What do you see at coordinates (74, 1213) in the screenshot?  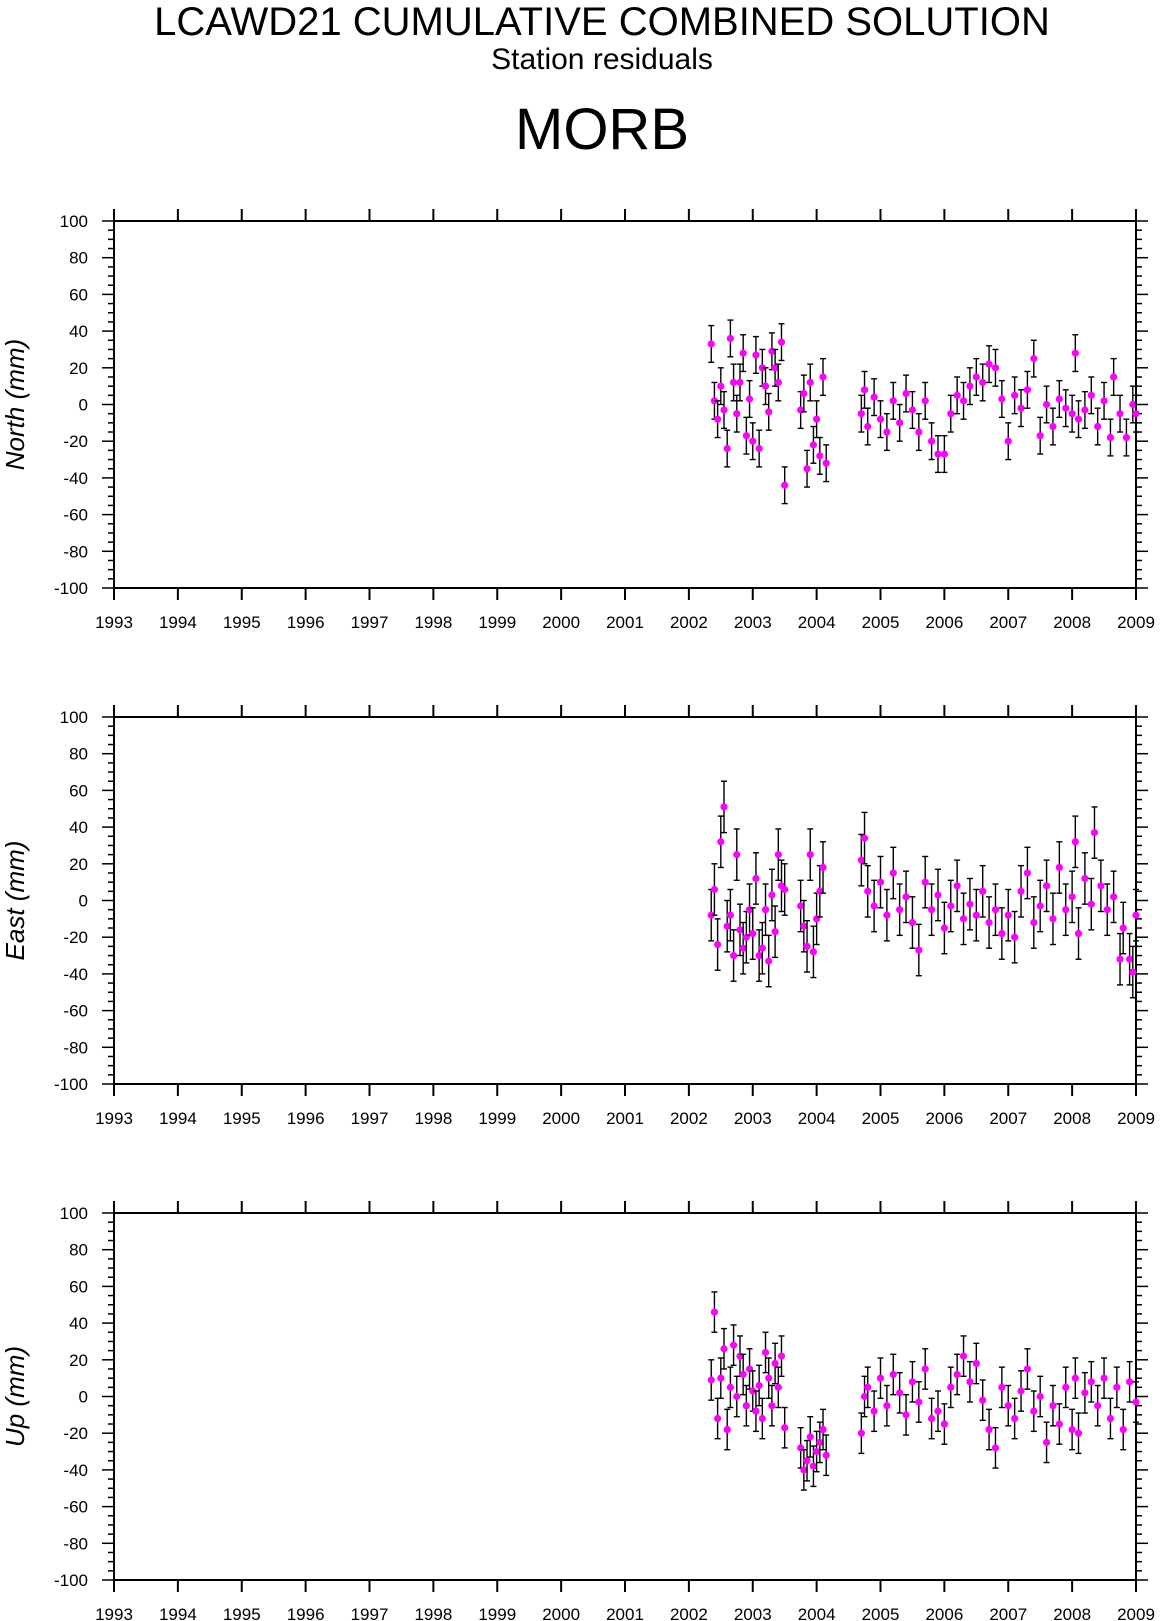 I see `y-tick-label: 100` at bounding box center [74, 1213].